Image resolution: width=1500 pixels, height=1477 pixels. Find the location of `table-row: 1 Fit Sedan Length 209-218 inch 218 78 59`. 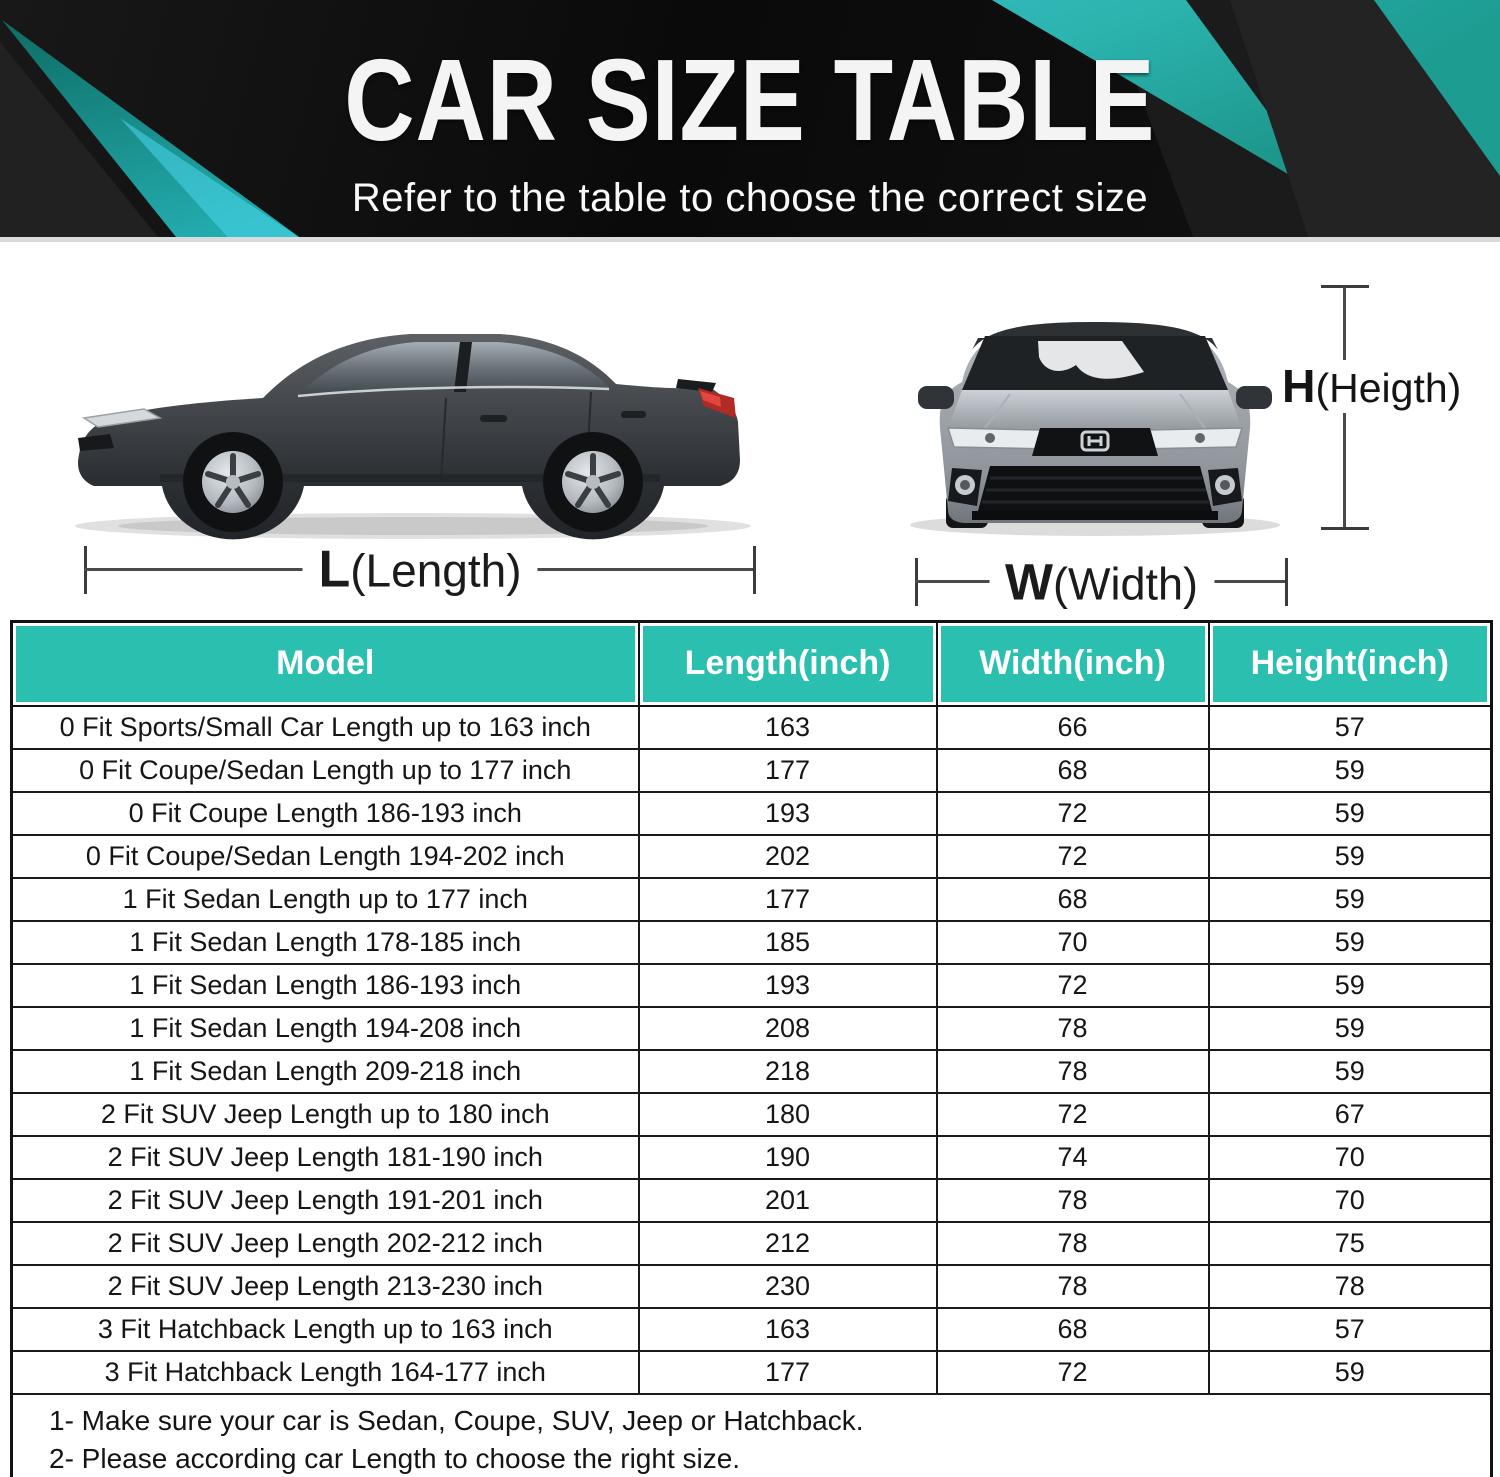

table-row: 1 Fit Sedan Length 209-218 inch 218 78 59 is located at coordinates (751, 1071).